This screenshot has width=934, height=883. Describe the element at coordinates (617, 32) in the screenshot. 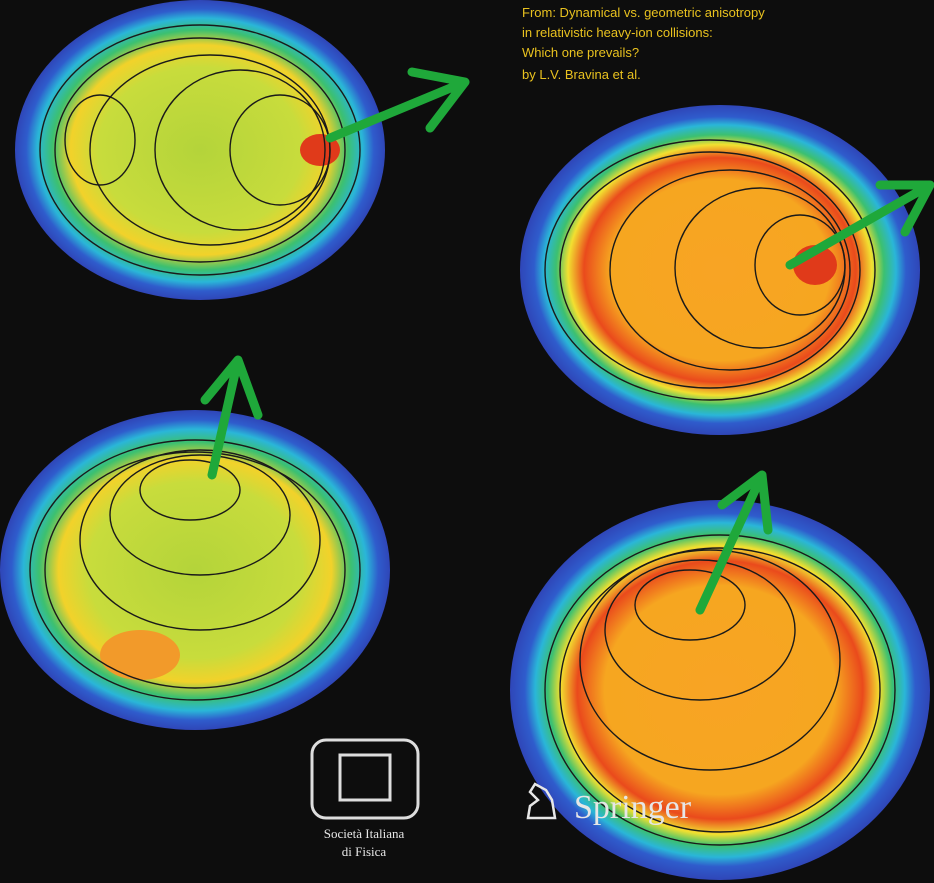

I see `caption-line: in relativistic heavy-ion collisions:` at that location.